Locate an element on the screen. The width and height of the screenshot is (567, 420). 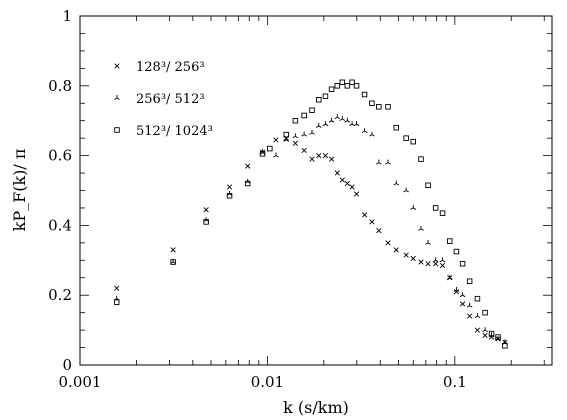
legend-marker-tri is located at coordinates (117, 97).